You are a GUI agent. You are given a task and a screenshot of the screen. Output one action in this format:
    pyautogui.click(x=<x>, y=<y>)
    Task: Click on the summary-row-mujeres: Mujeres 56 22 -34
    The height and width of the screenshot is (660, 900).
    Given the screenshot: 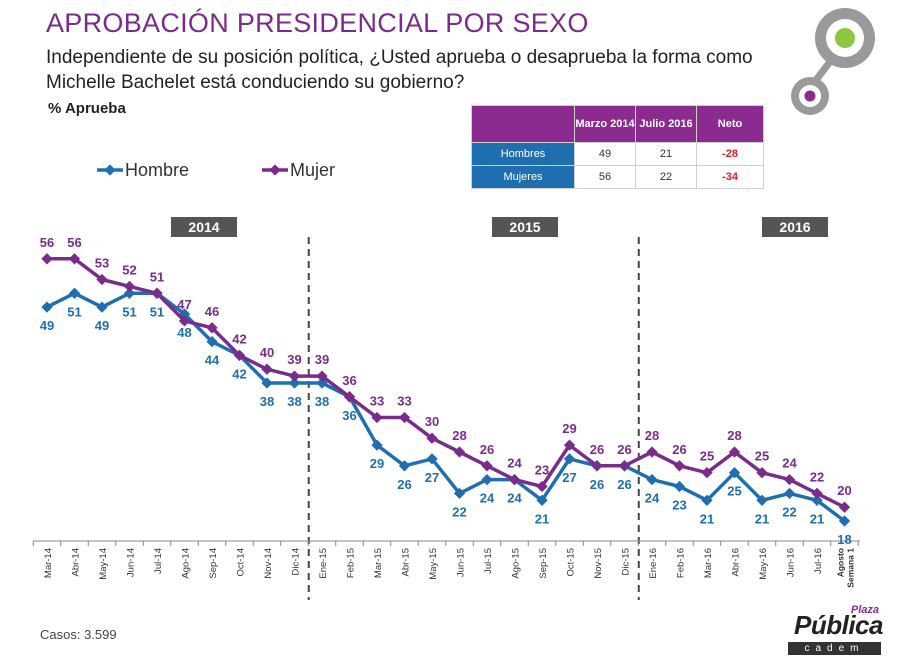 What is the action you would take?
    pyautogui.click(x=617, y=177)
    